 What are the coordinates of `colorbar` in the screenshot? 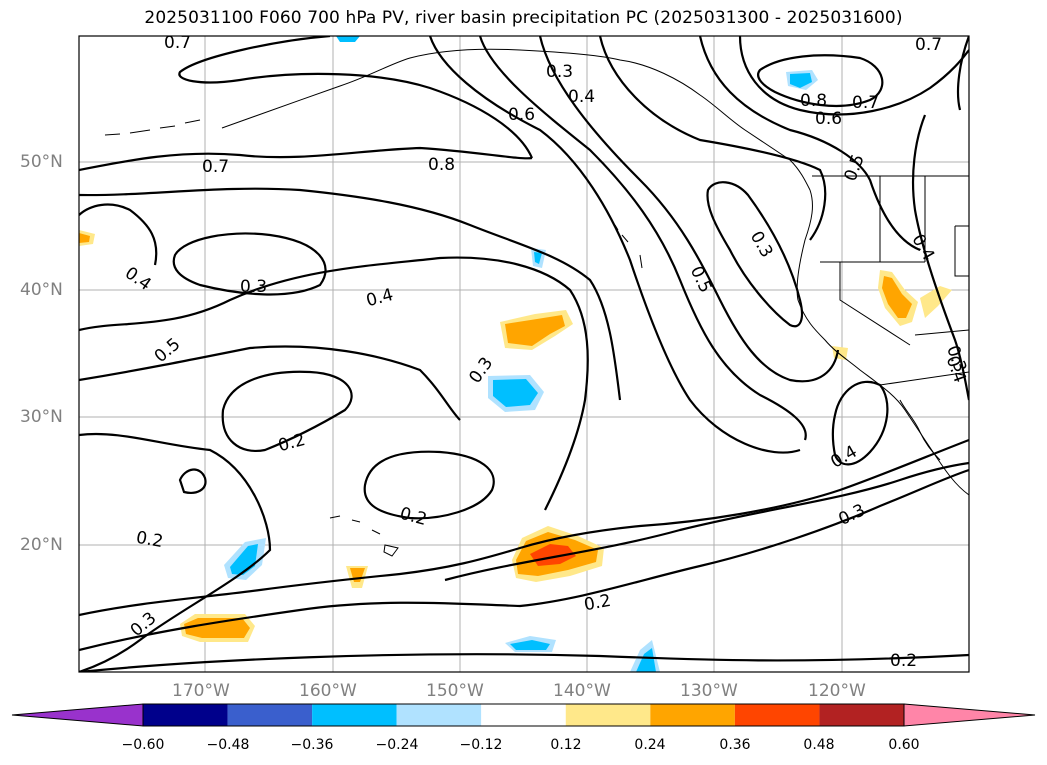 It's located at (523, 715).